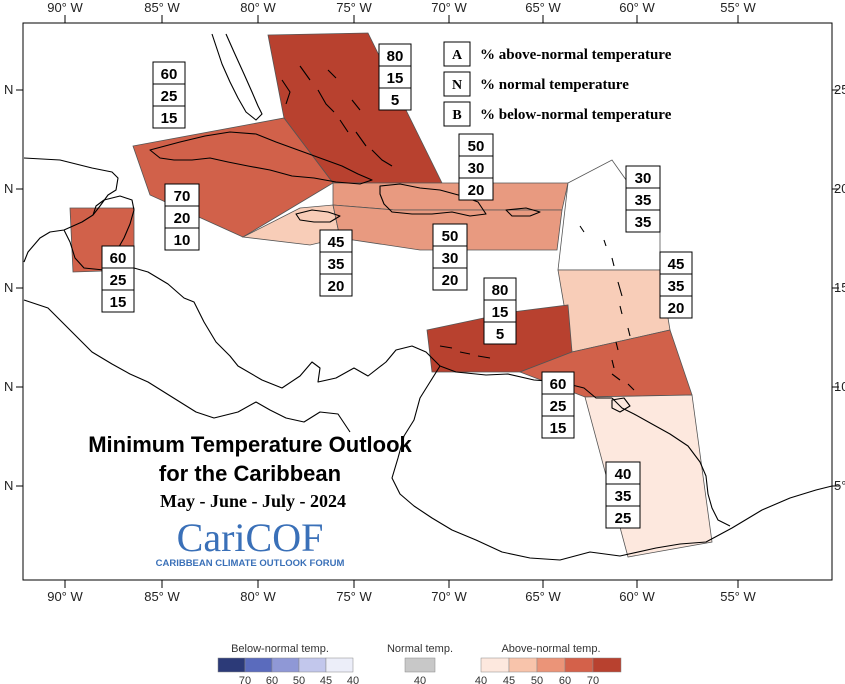 The image size is (845, 684). Describe the element at coordinates (395, 77) in the screenshot. I see `prob-box-bahamas: 80 15 5` at that location.